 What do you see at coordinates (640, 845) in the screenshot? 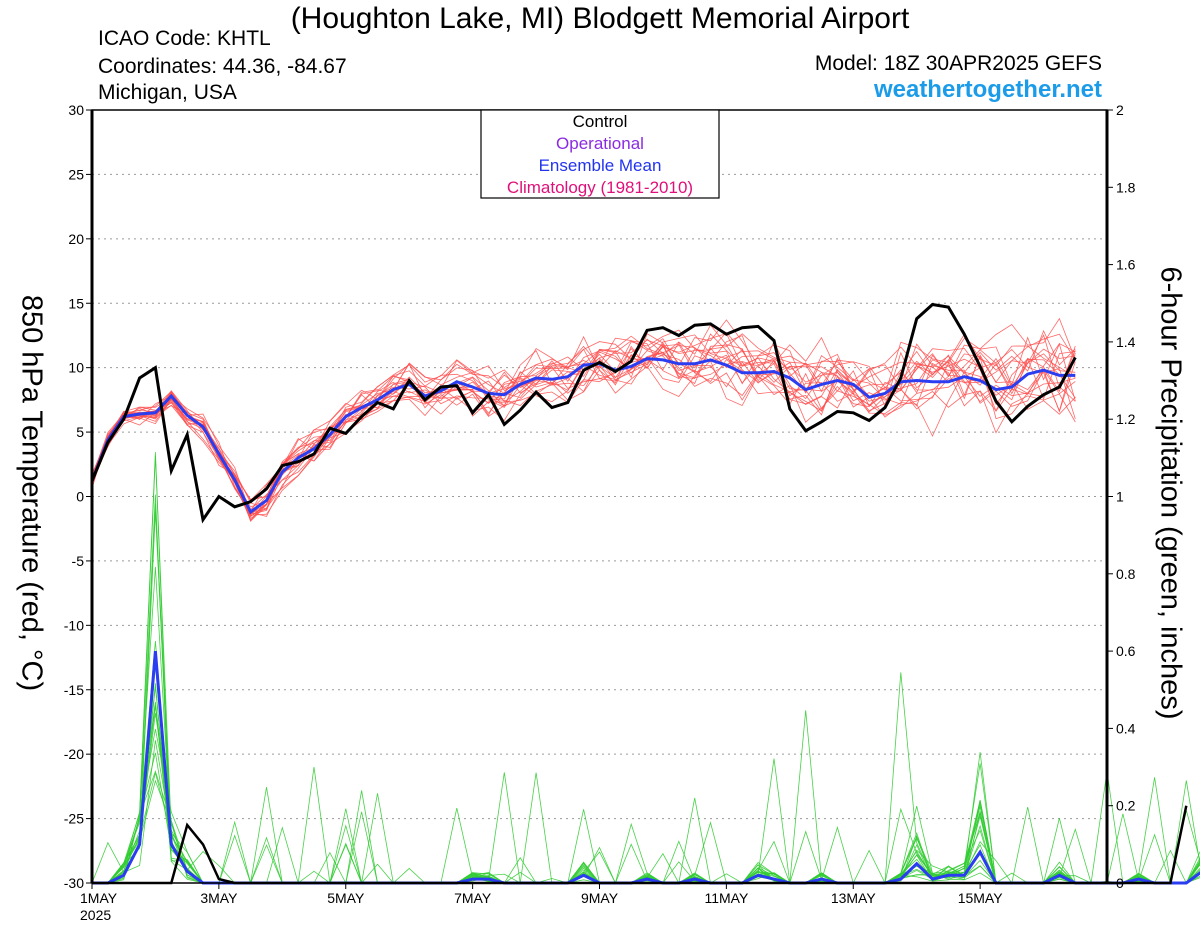
I see `control-precipitation-line` at bounding box center [640, 845].